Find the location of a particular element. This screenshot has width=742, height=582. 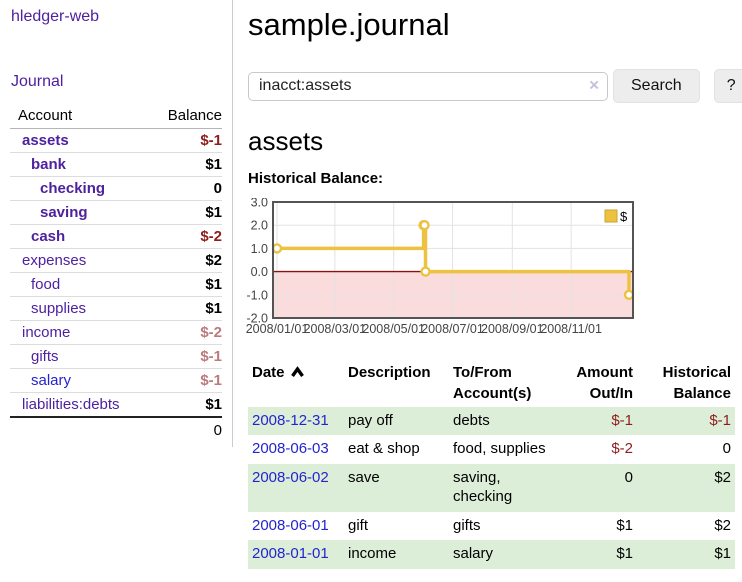

chart-ytick-label: 1.0 is located at coordinates (259, 249).